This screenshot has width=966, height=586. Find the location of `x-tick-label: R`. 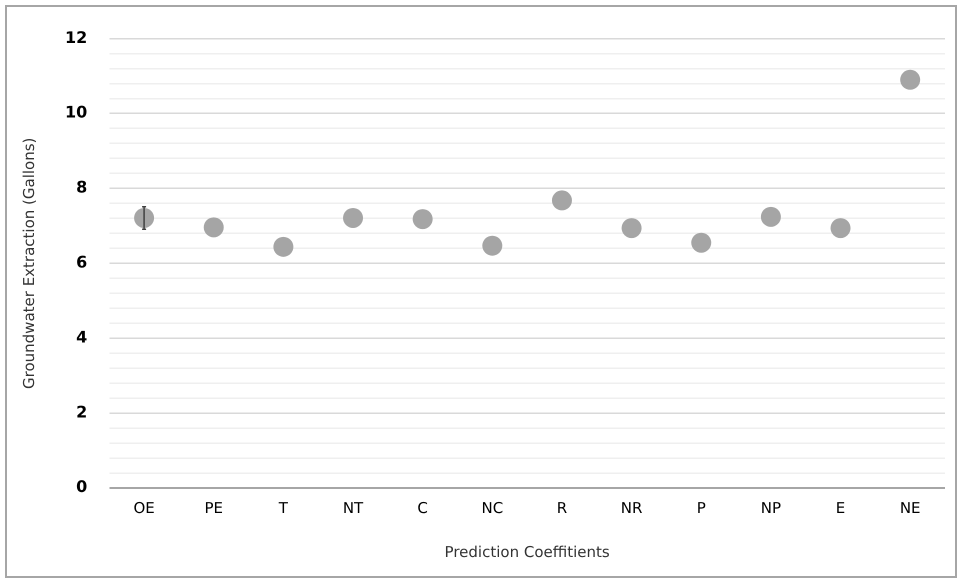

x-tick-label: R is located at coordinates (562, 507).